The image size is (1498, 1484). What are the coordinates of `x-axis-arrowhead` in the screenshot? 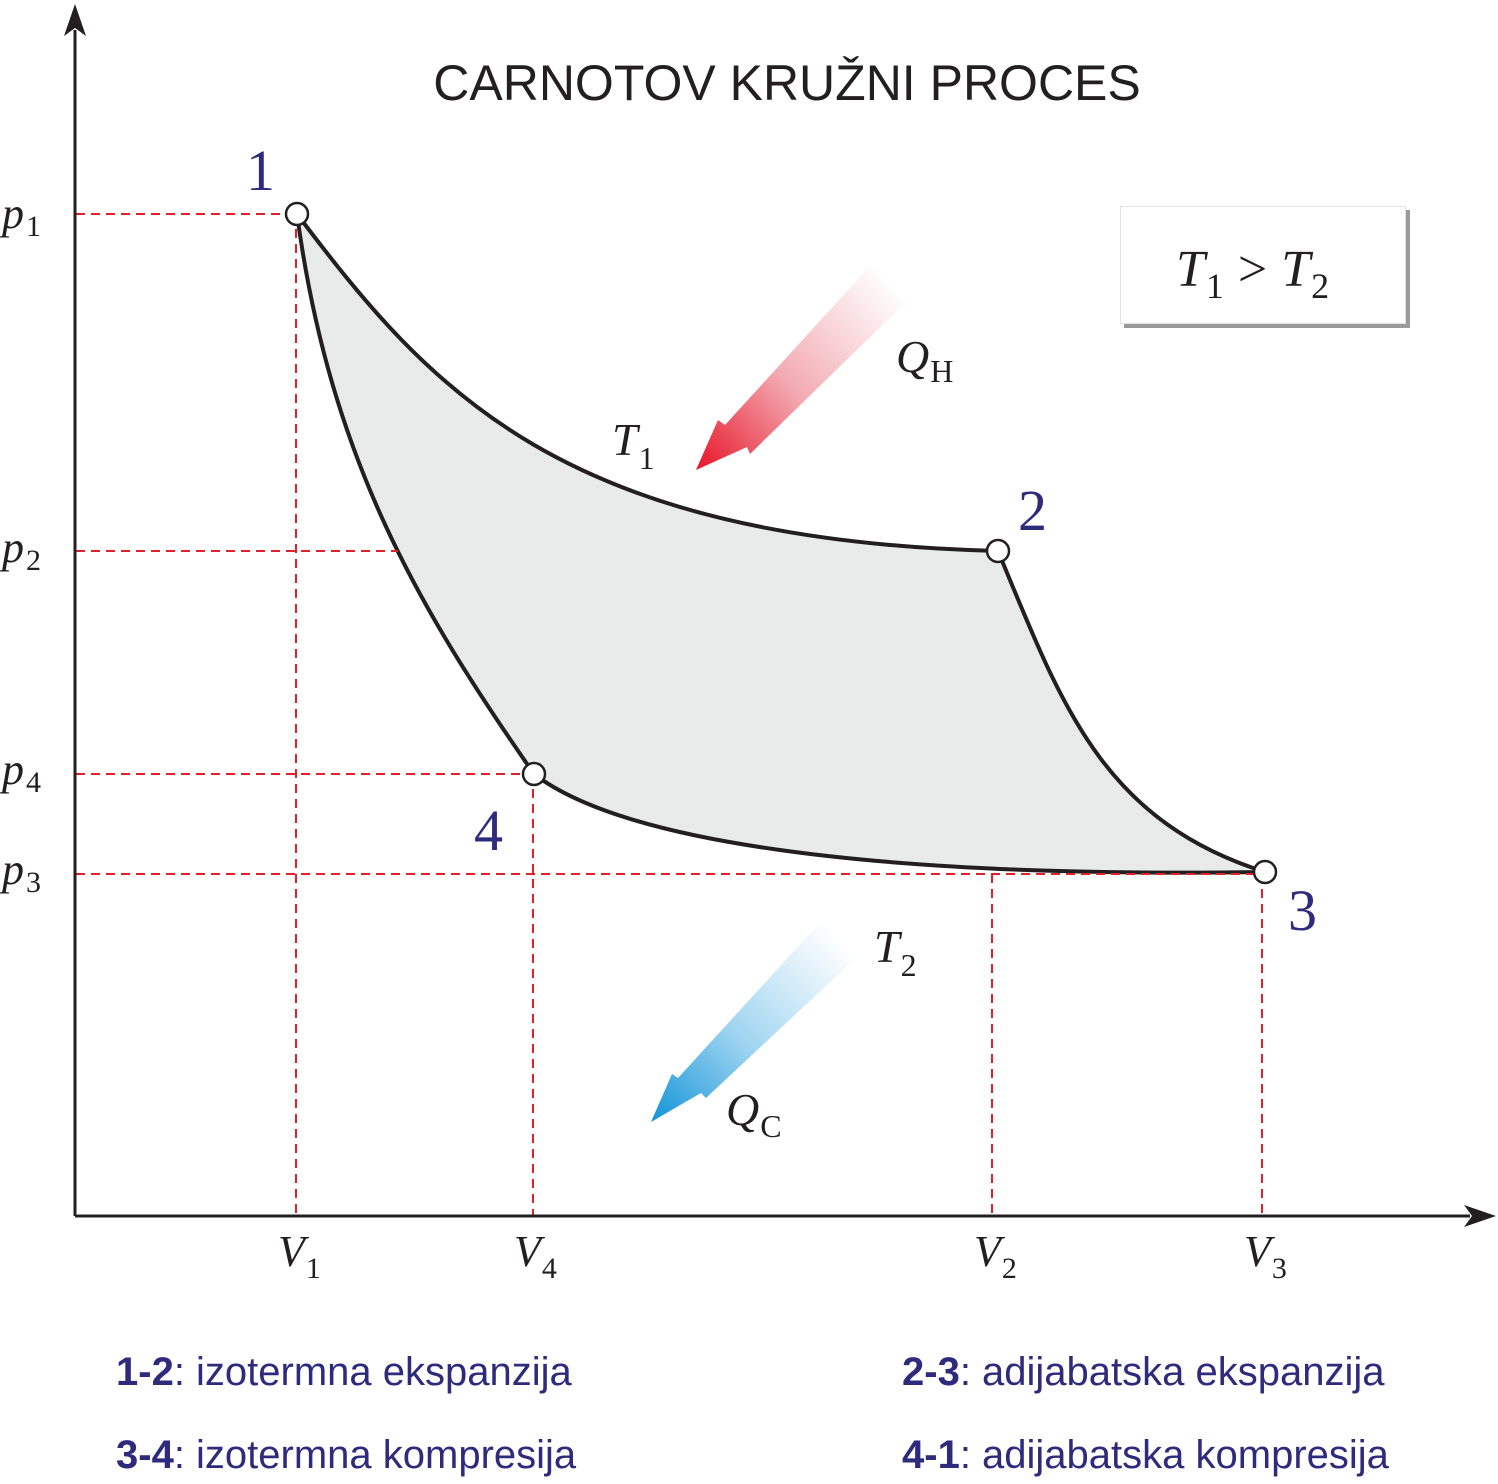 It's located at (1480, 1216).